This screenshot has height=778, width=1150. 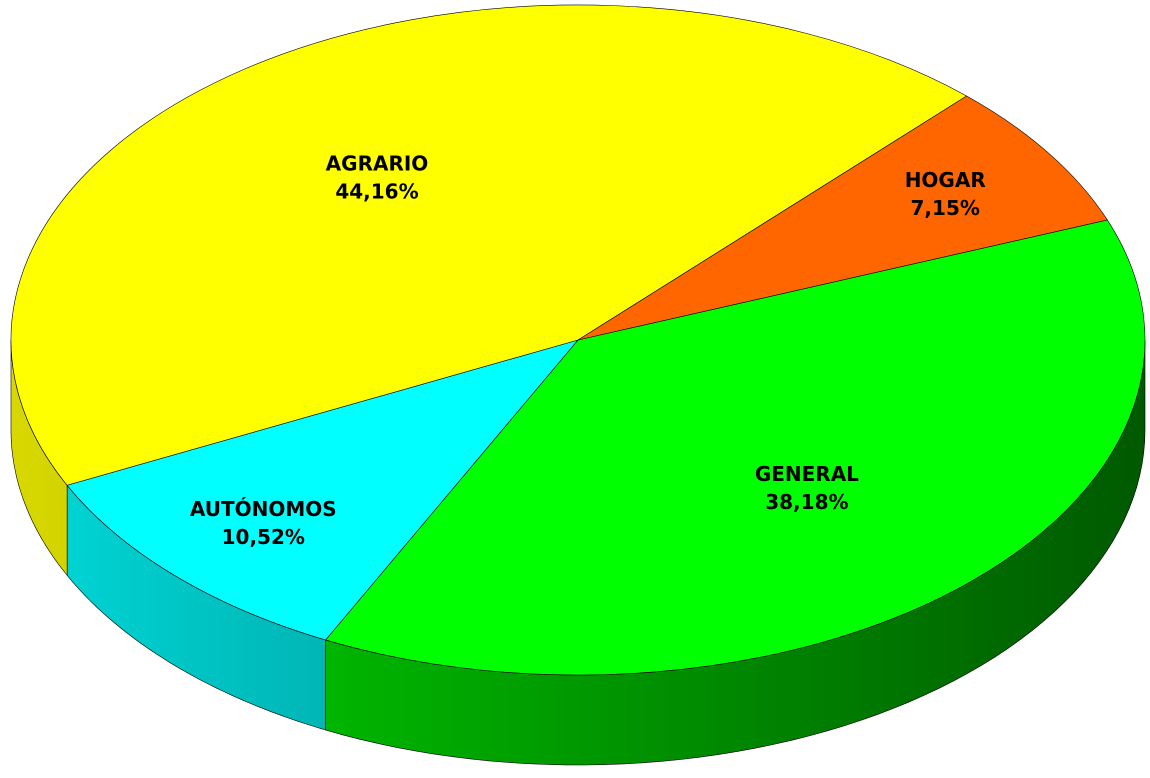 I want to click on slice-label: HOGAR, so click(x=945, y=180).